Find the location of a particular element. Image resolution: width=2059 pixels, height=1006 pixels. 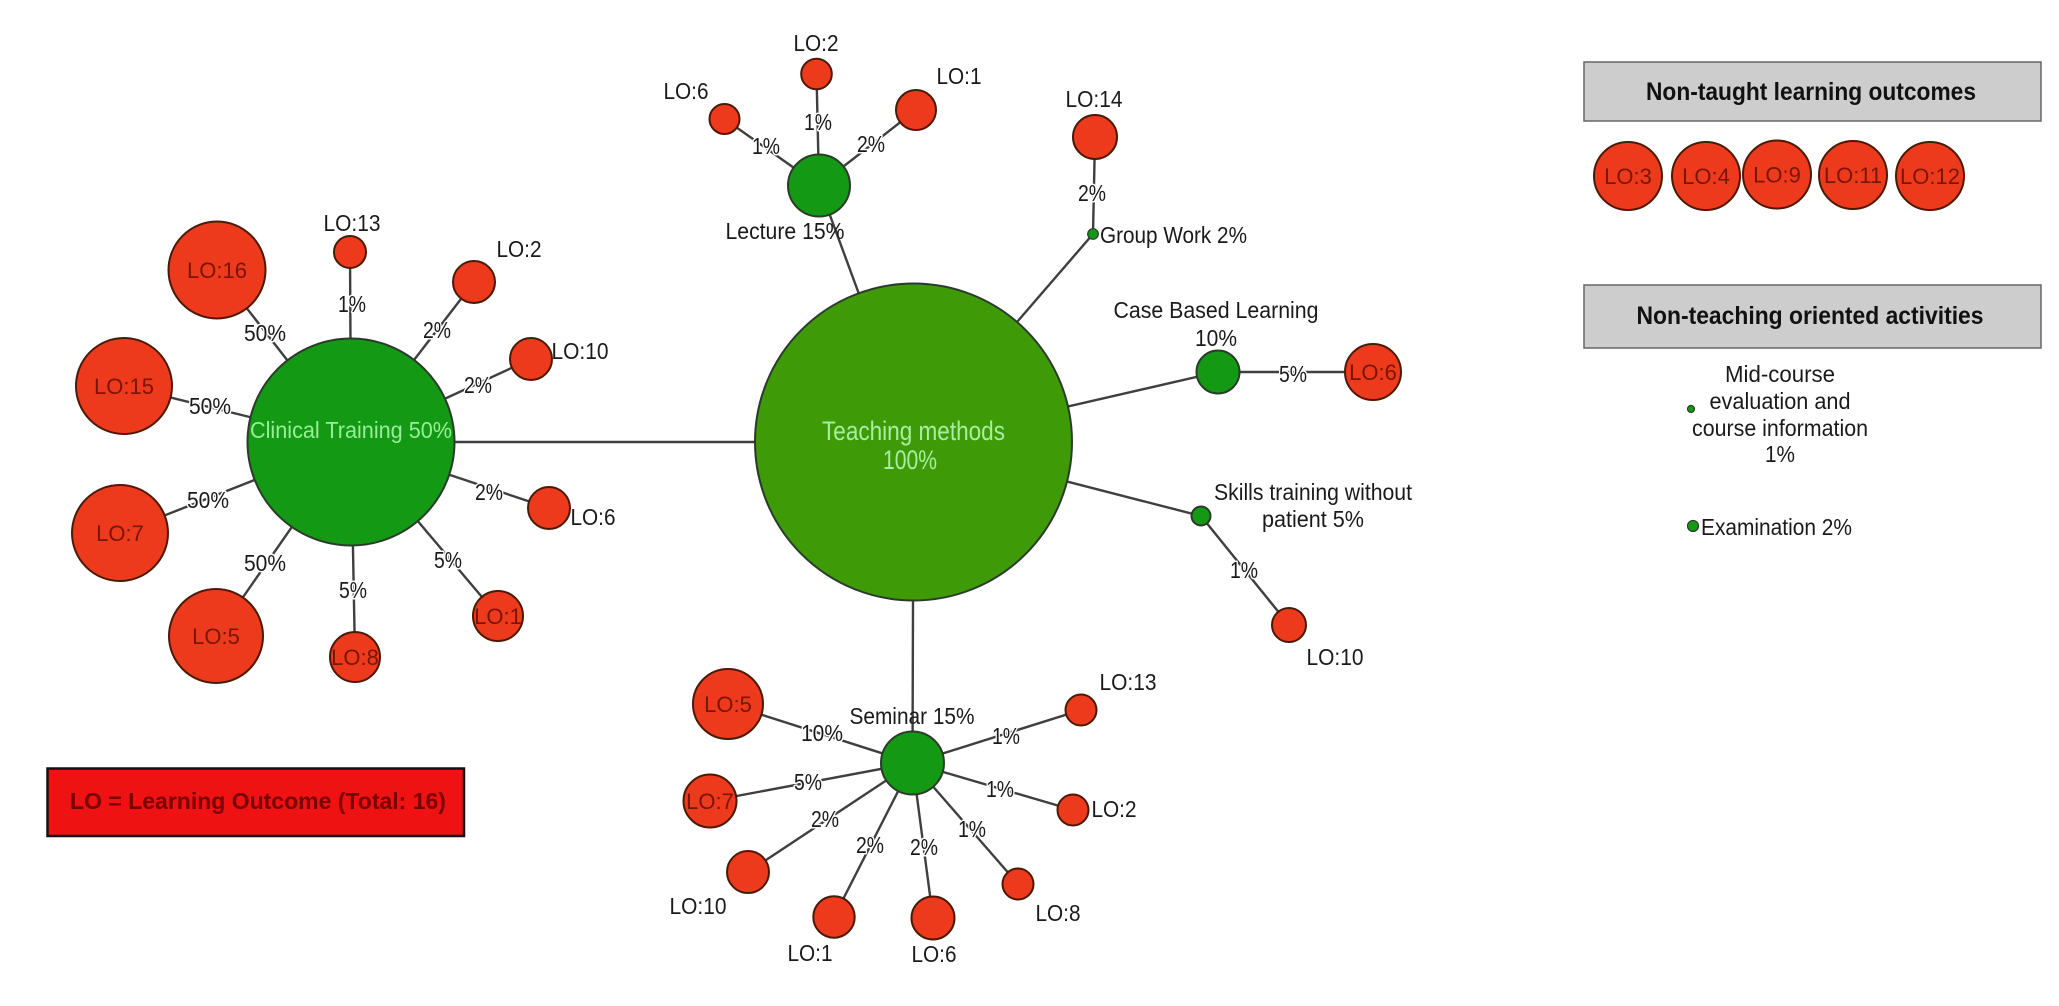

svg-text: Mid-course is located at coordinates (1780, 374).